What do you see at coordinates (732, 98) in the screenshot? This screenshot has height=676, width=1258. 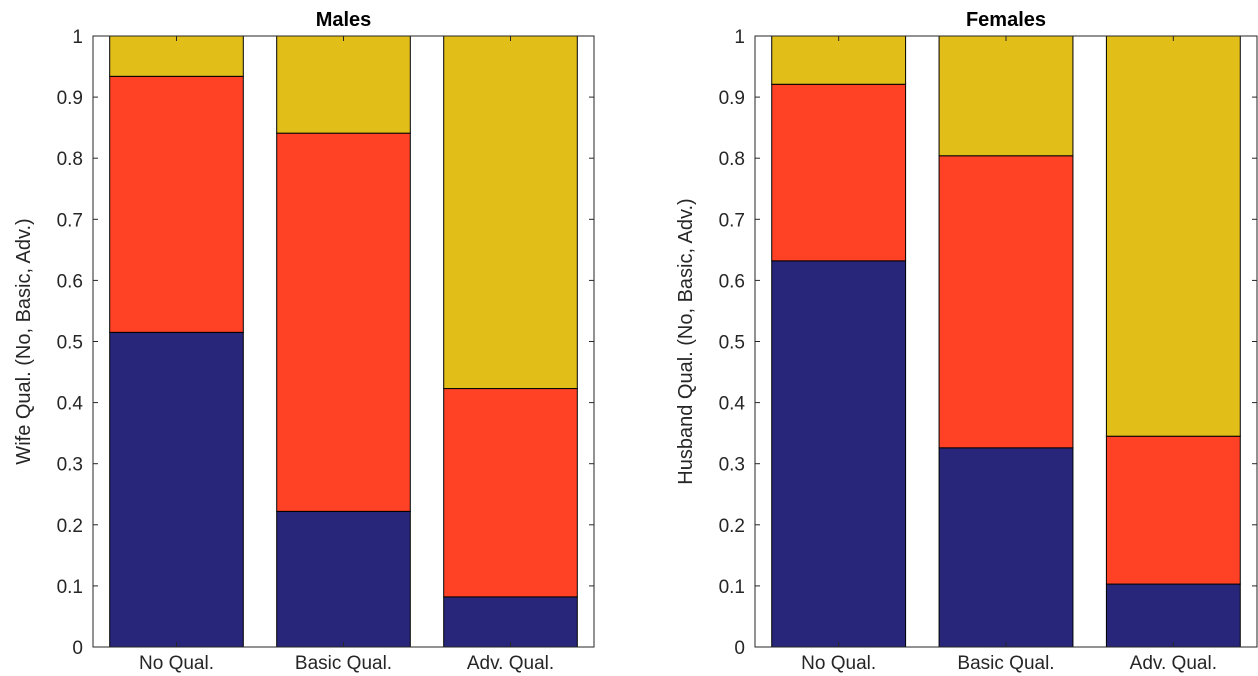 I see `chart-1-ytick-label-9: 0.9` at bounding box center [732, 98].